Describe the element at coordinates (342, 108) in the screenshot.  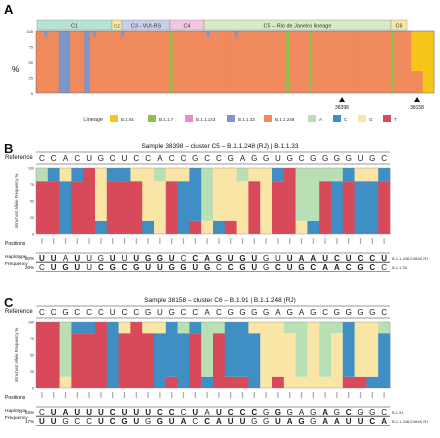
I see `marker-label: 38398` at that location.